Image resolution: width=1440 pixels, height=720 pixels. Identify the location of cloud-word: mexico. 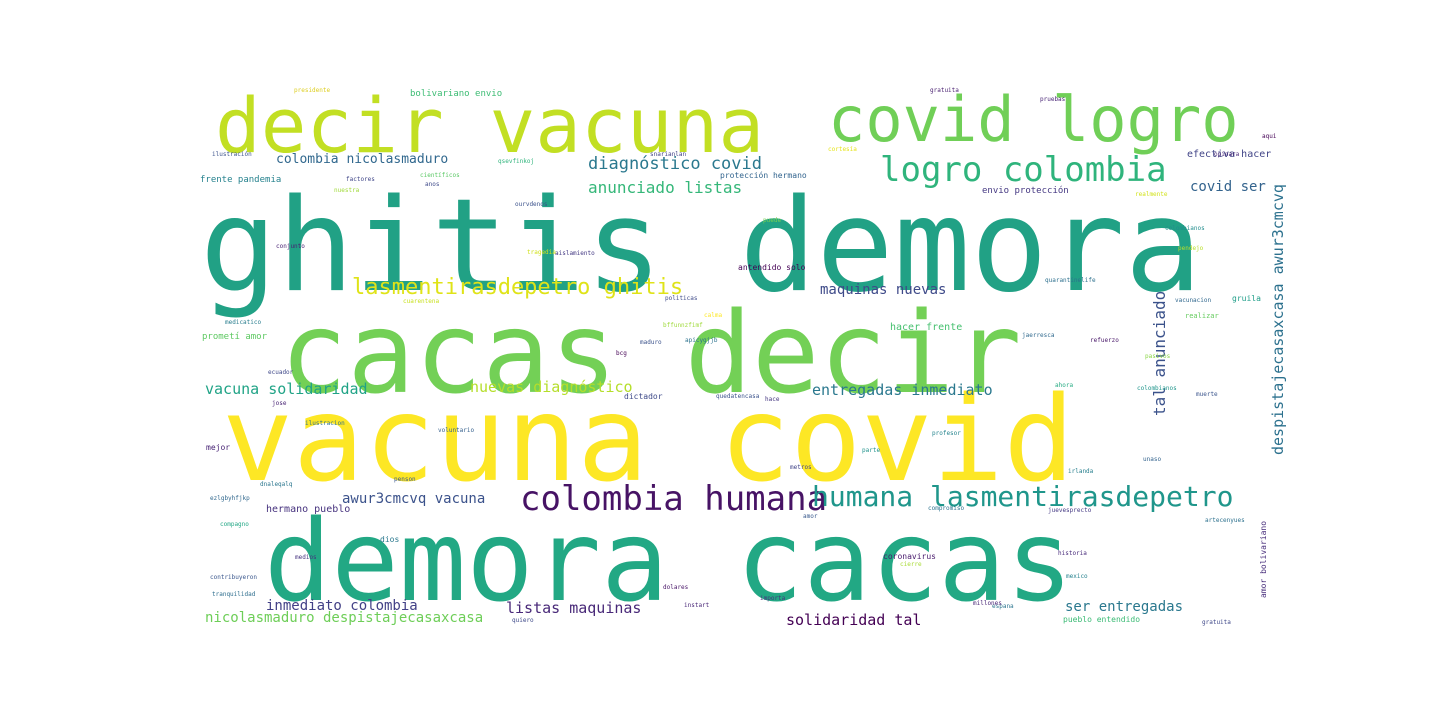
(1077, 576).